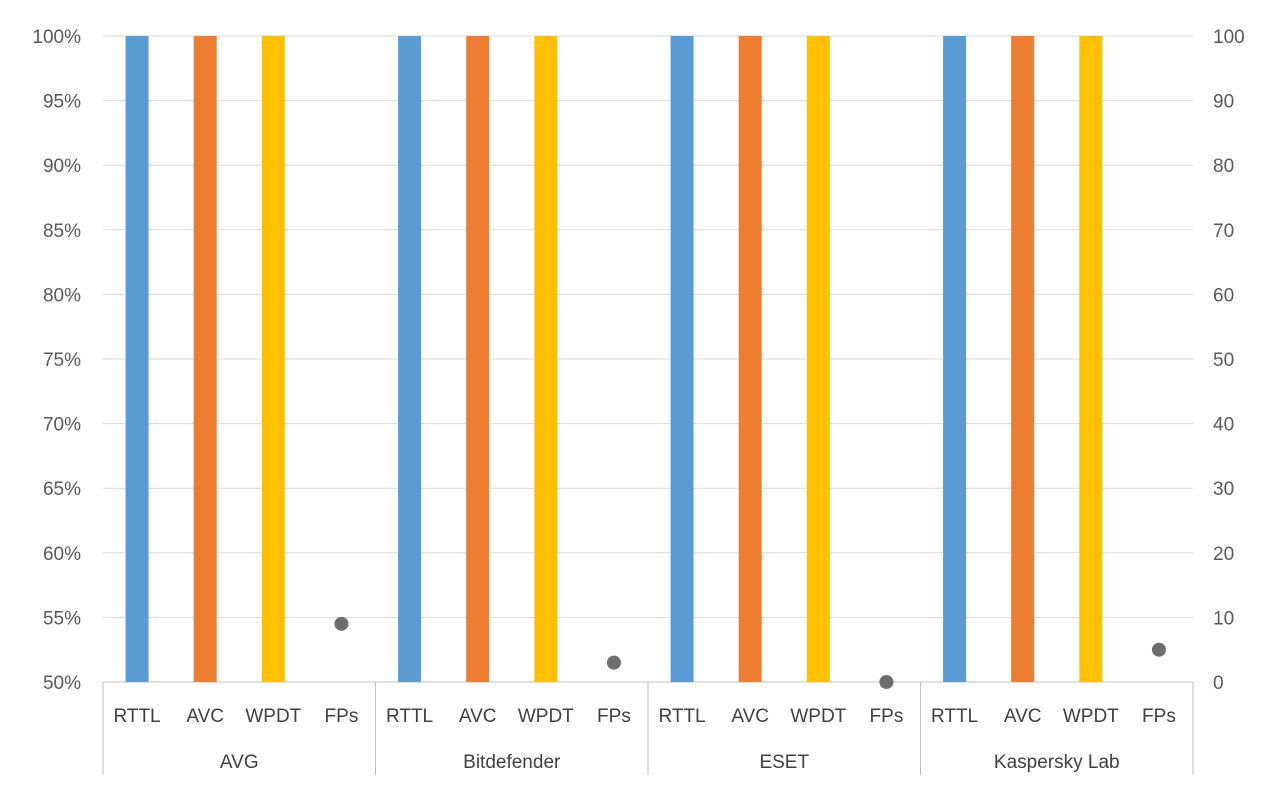  Describe the element at coordinates (1223, 554) in the screenshot. I see `y-right-tick-label: 20` at that location.